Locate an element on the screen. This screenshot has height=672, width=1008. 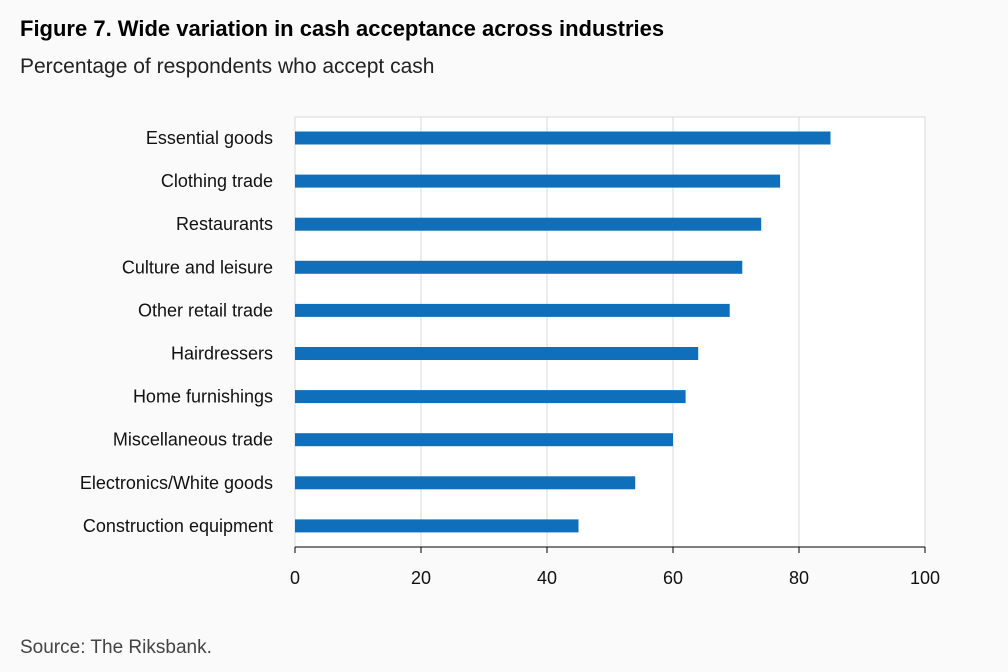
category-label: Construction equipment is located at coordinates (178, 526).